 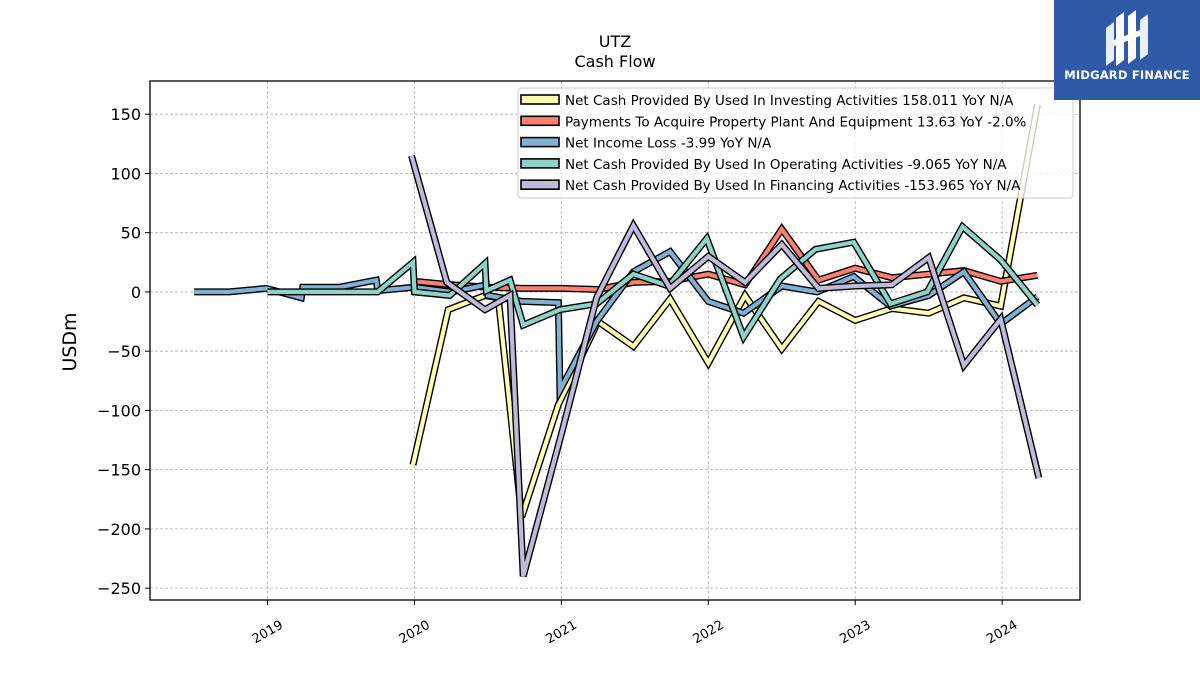 I want to click on logo-mark-icon, so click(x=1127, y=38).